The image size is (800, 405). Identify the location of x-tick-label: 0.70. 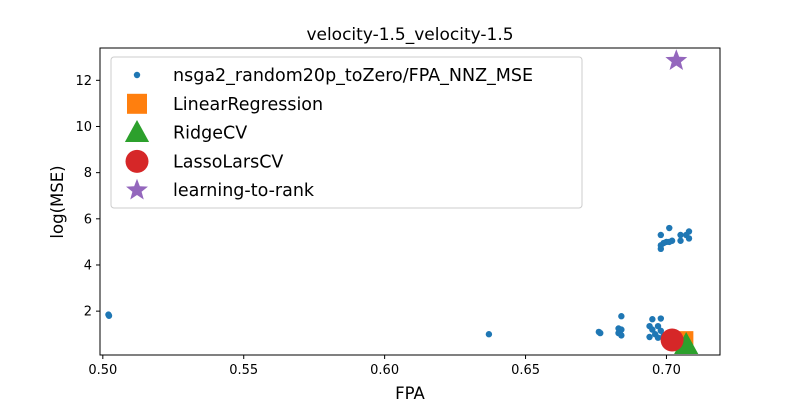
(666, 370).